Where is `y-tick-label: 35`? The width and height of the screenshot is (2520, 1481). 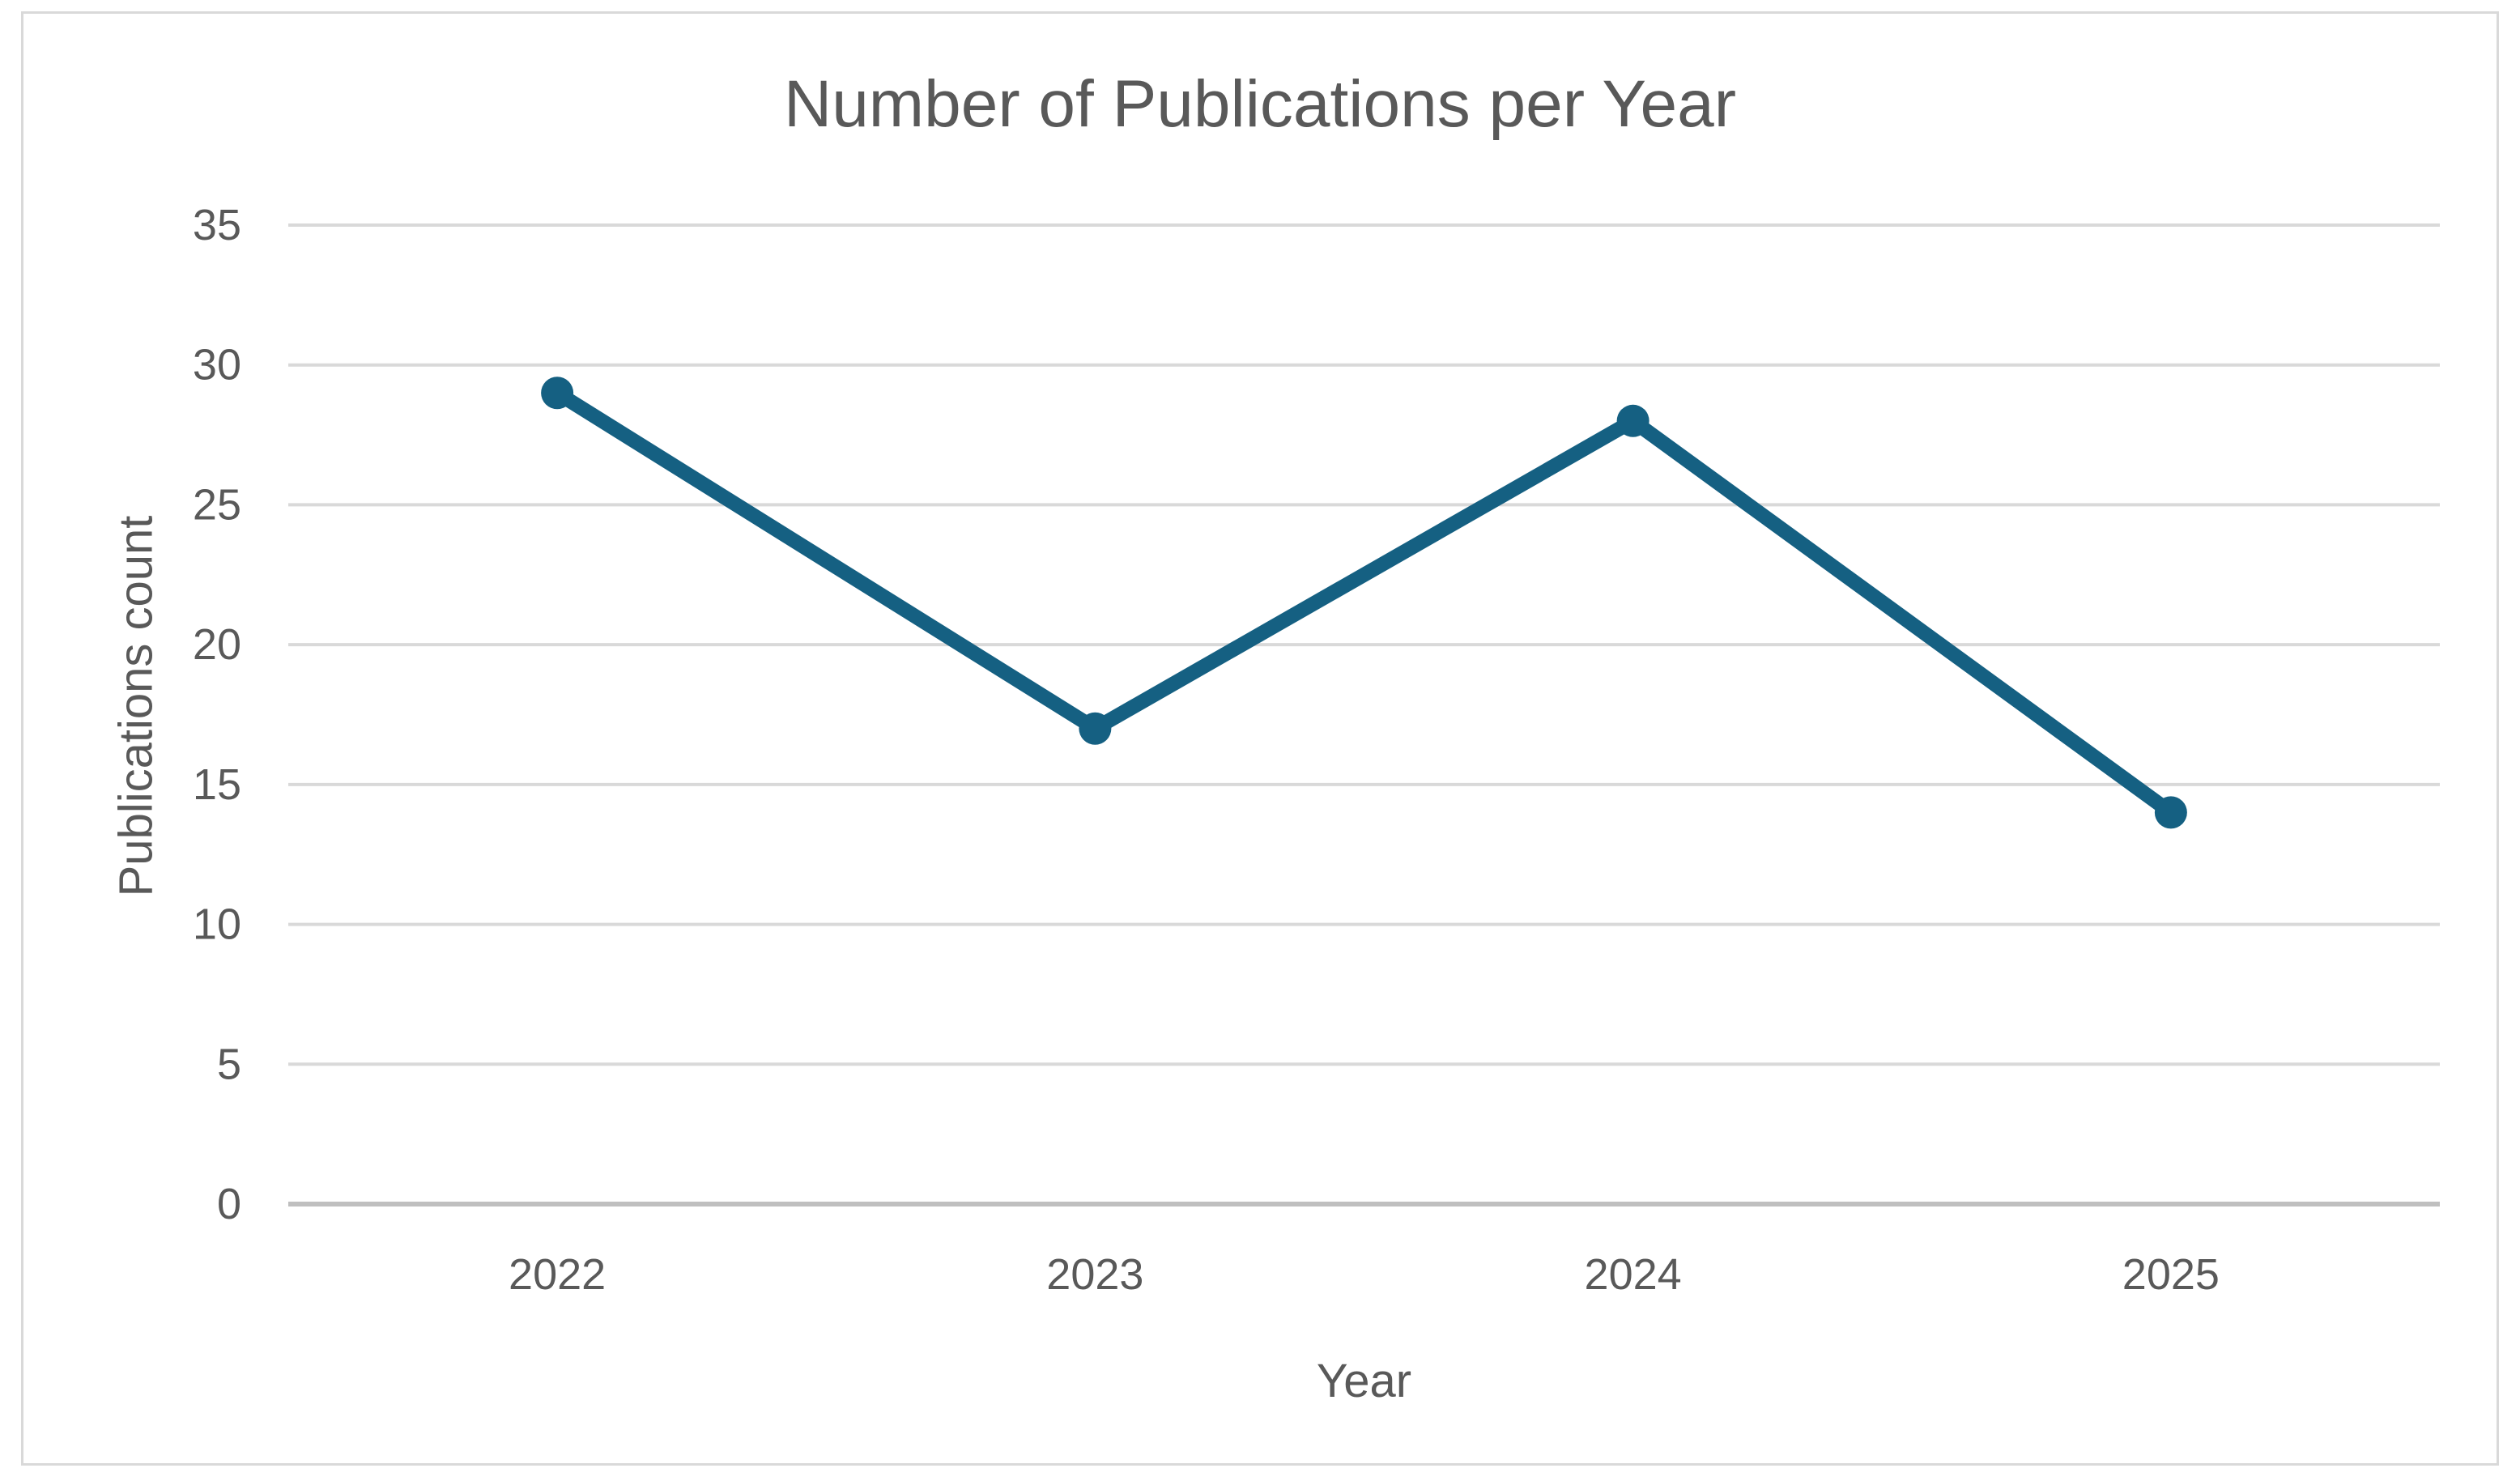 y-tick-label: 35 is located at coordinates (217, 225).